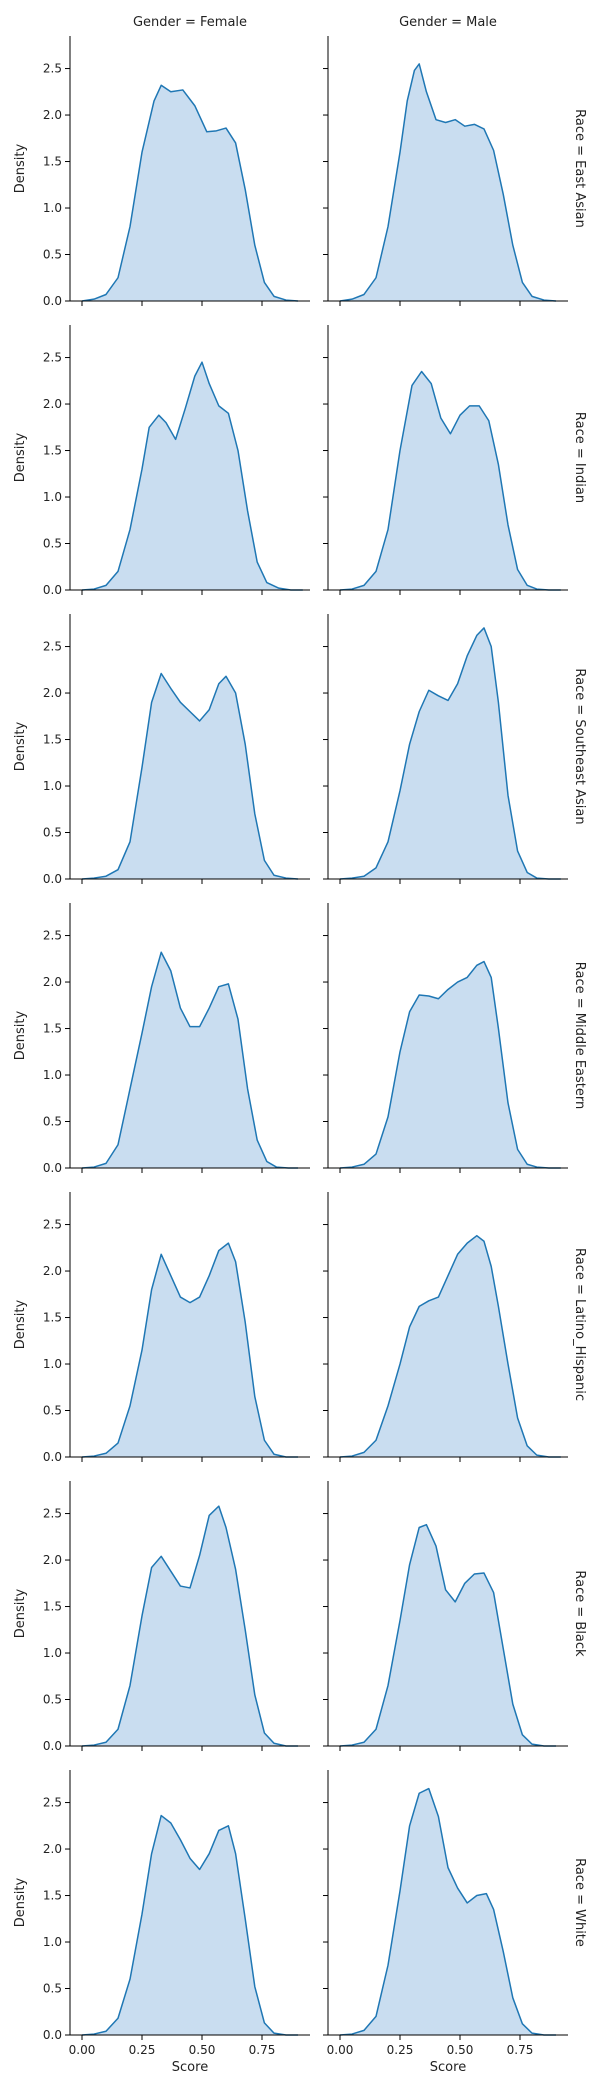 The image size is (600, 2100). I want to click on panel-r2-c0: 0.0 0.5 1.0 1.5 2.0 2.5 Density, so click(161, 750).